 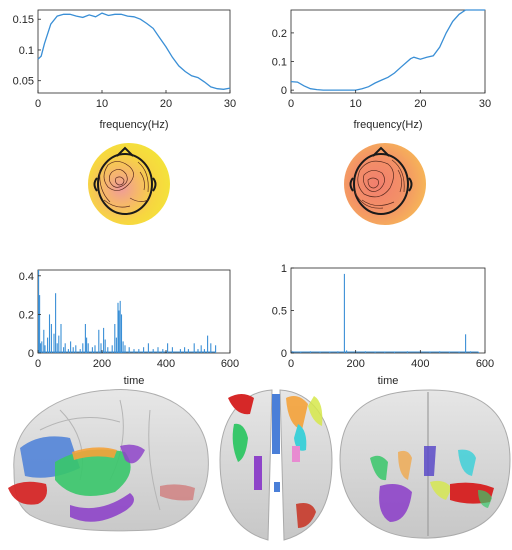 What do you see at coordinates (395, 503) in the screenshot?
I see `region-purple-post` at bounding box center [395, 503].